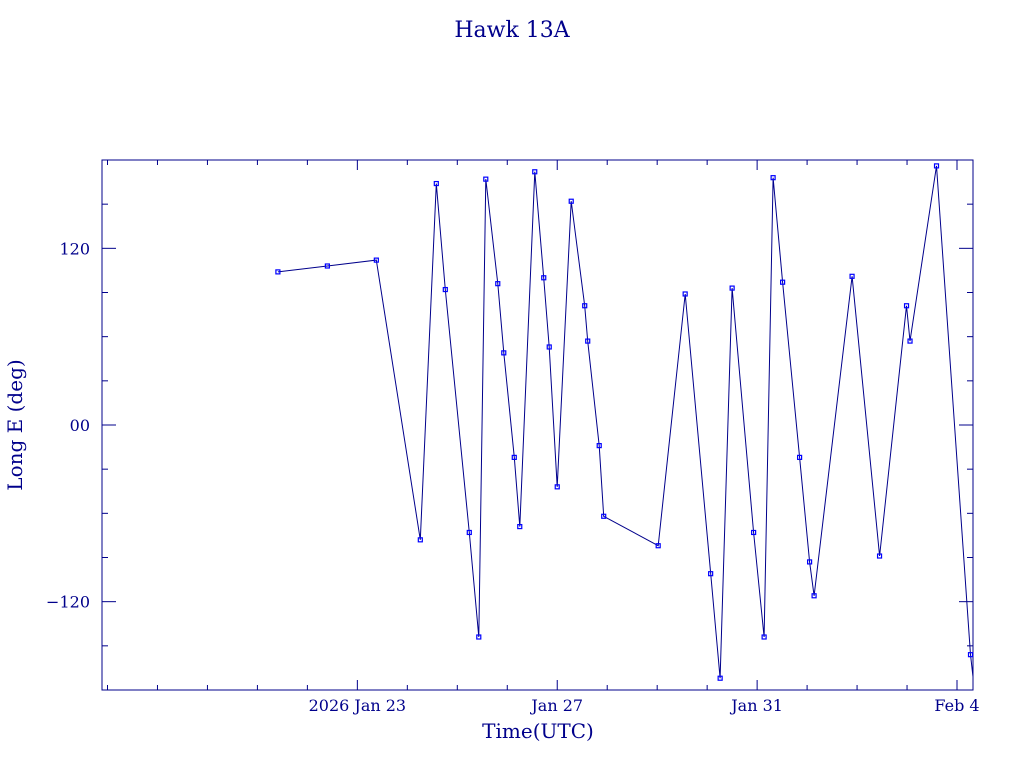  What do you see at coordinates (756, 705) in the screenshot?
I see `x-tick-label: Jan 31` at bounding box center [756, 705].